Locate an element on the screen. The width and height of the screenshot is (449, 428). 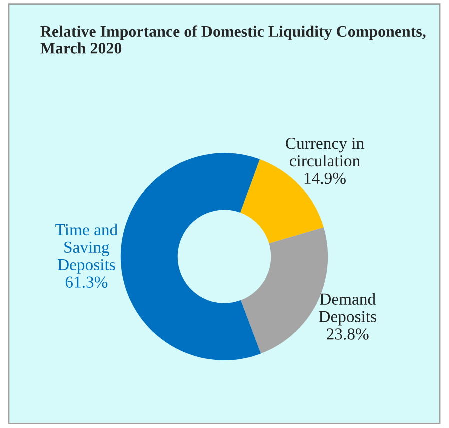
chart-title: Relative Importance of Domestic Liquidity Components, March 2020 is located at coordinates (233, 40).